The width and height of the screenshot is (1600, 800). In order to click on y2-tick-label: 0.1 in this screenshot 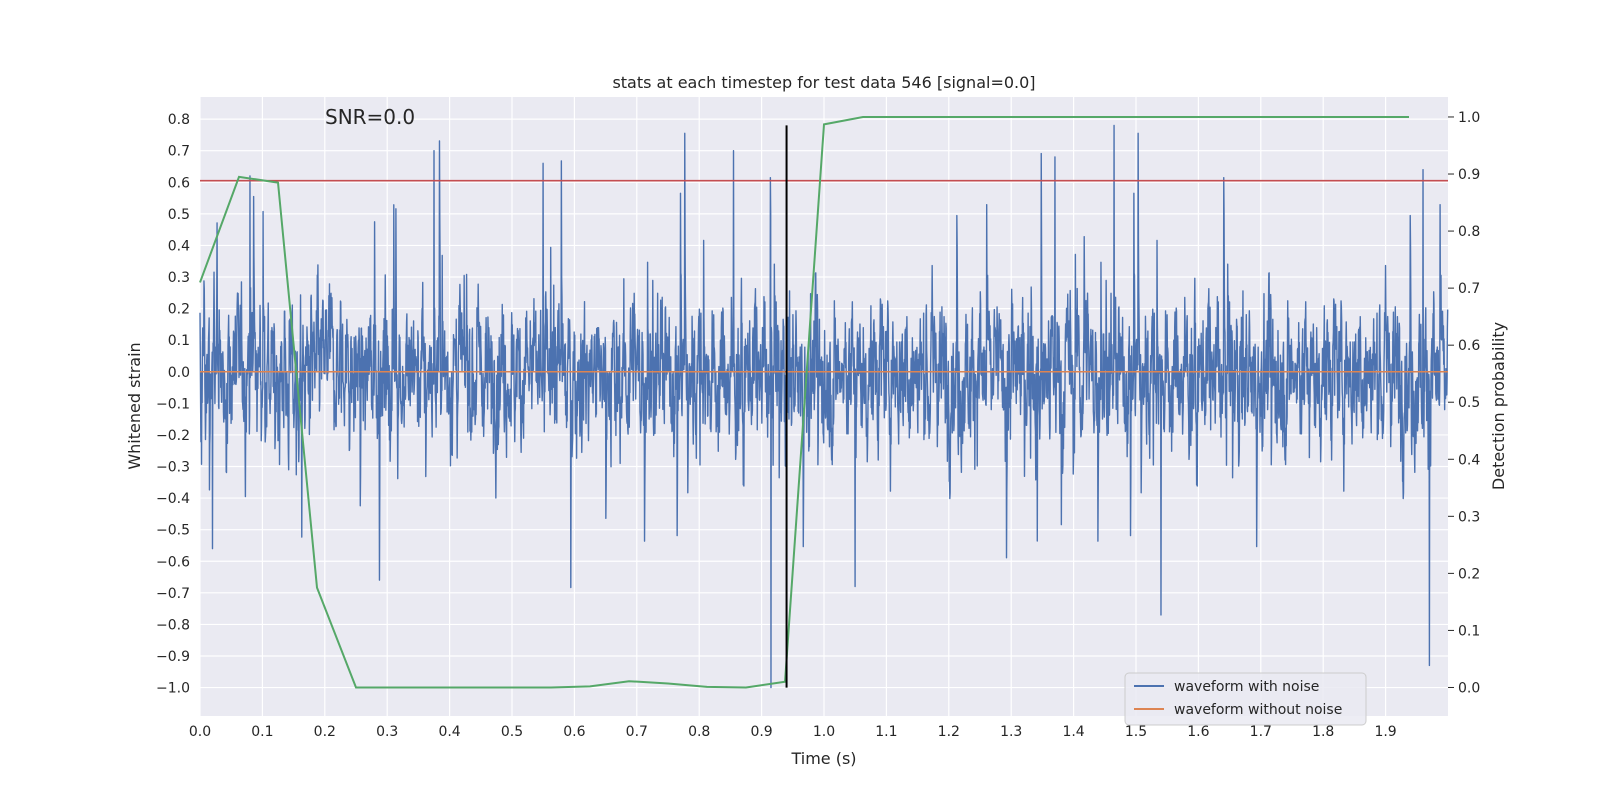, I will do `click(1469, 631)`.